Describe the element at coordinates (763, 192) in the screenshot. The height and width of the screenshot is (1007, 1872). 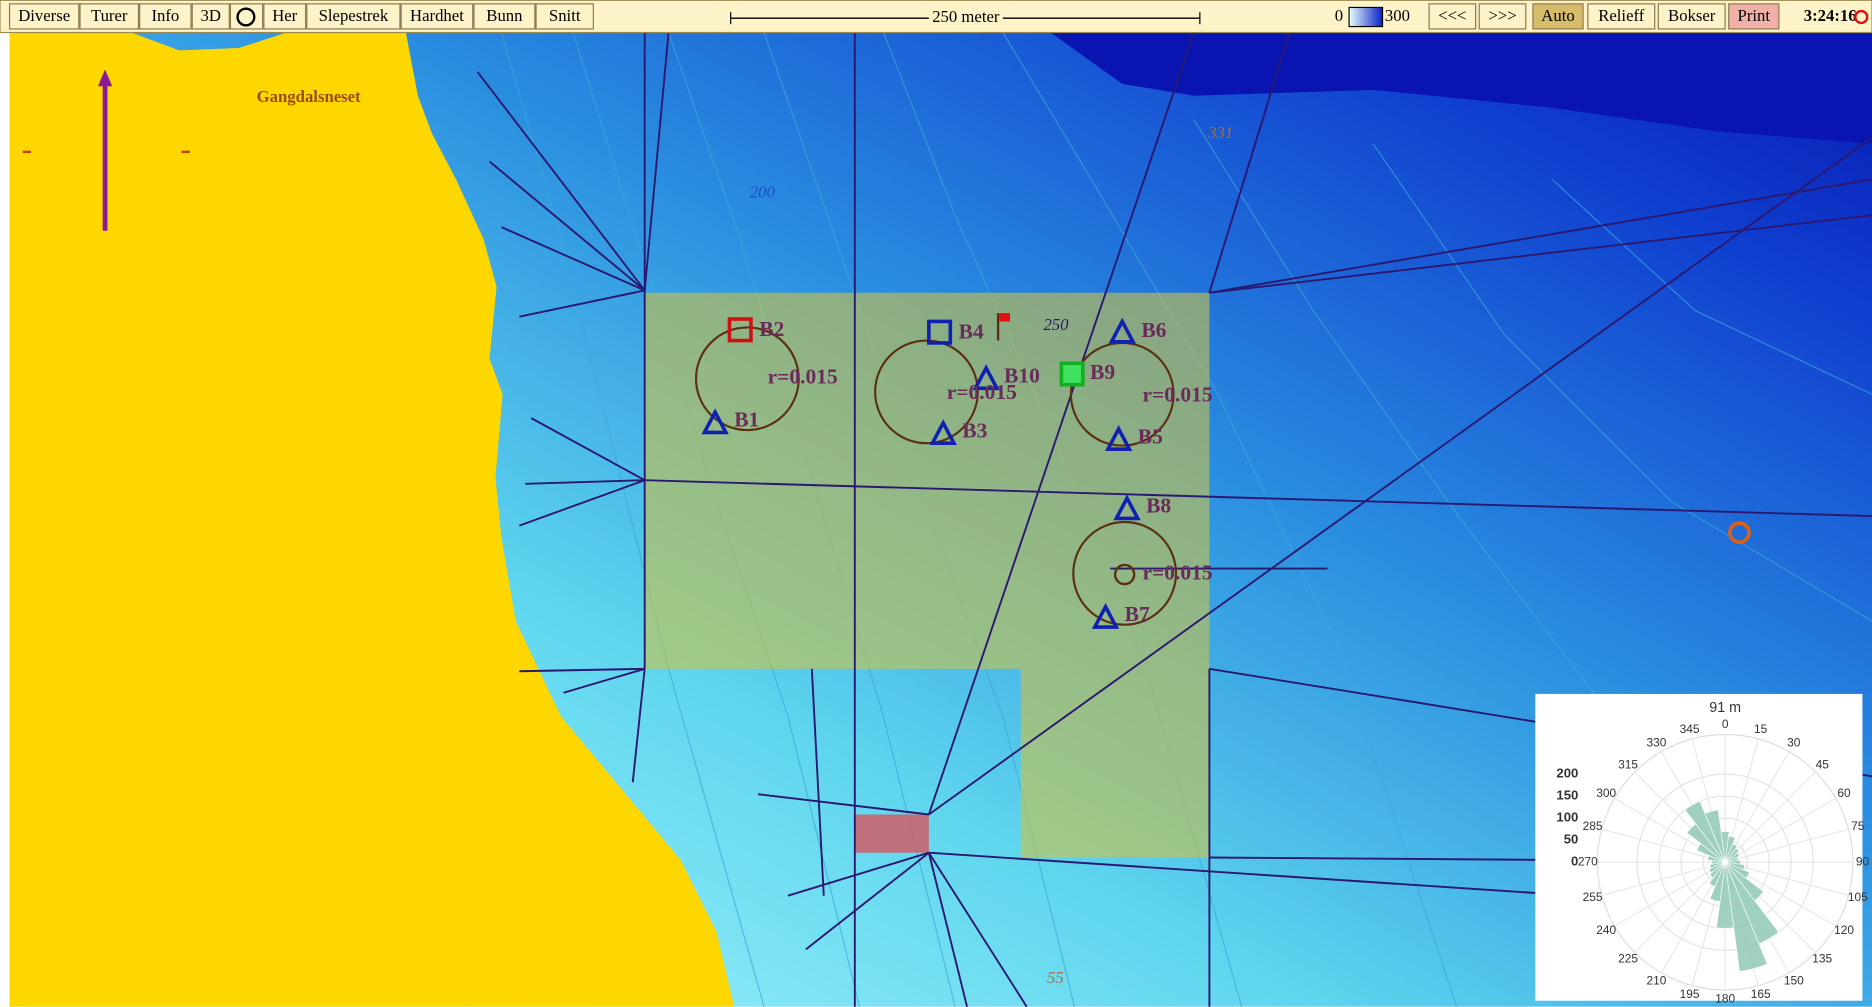
I see `depth-label: 200` at that location.